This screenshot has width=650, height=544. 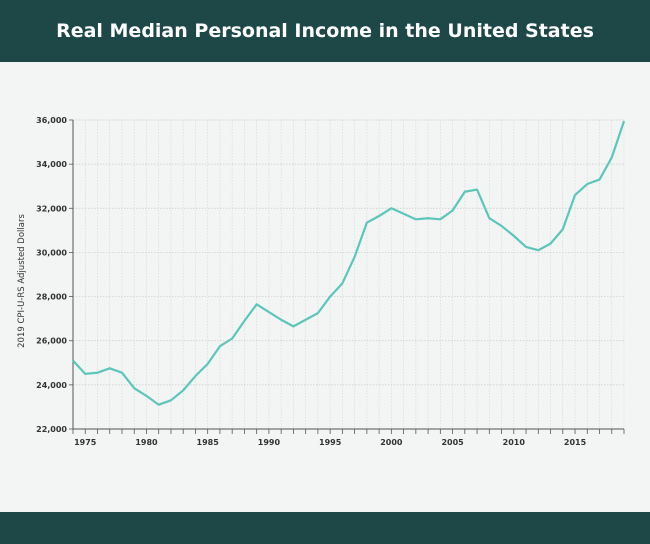 I want to click on y-tick-label: 28,000, so click(x=51, y=297).